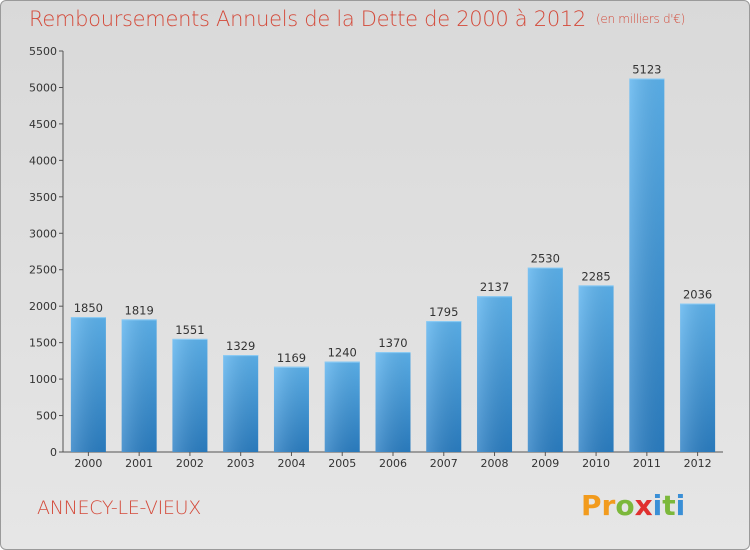 Image resolution: width=750 pixels, height=550 pixels. Describe the element at coordinates (591, 505) in the screenshot. I see `logo-letter: P` at that location.